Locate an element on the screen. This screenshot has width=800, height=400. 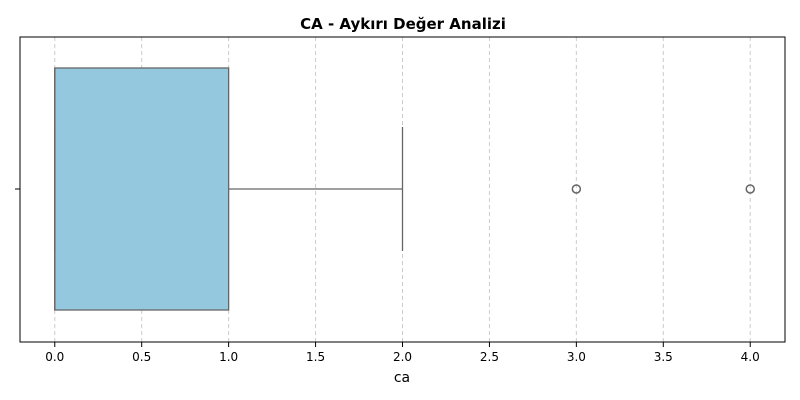
x-axis: 0.0 0.5 1.0 1.5 2.0 2.5 3.0 3.5 4.0 is located at coordinates (402, 353).